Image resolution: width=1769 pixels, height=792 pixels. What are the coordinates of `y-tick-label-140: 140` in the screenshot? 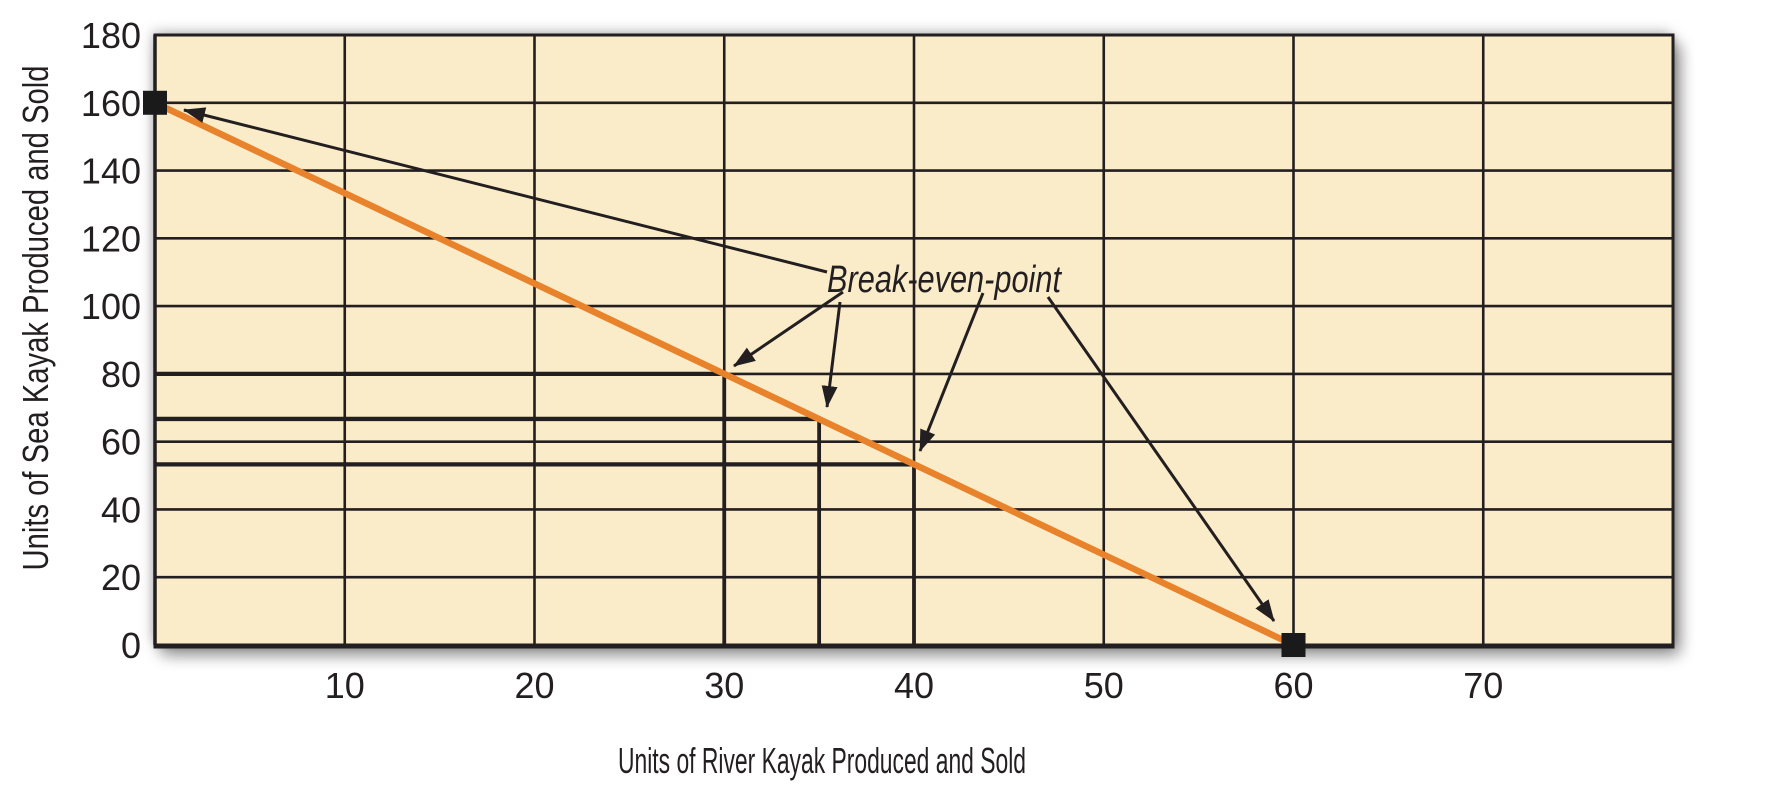 It's located at (111, 171).